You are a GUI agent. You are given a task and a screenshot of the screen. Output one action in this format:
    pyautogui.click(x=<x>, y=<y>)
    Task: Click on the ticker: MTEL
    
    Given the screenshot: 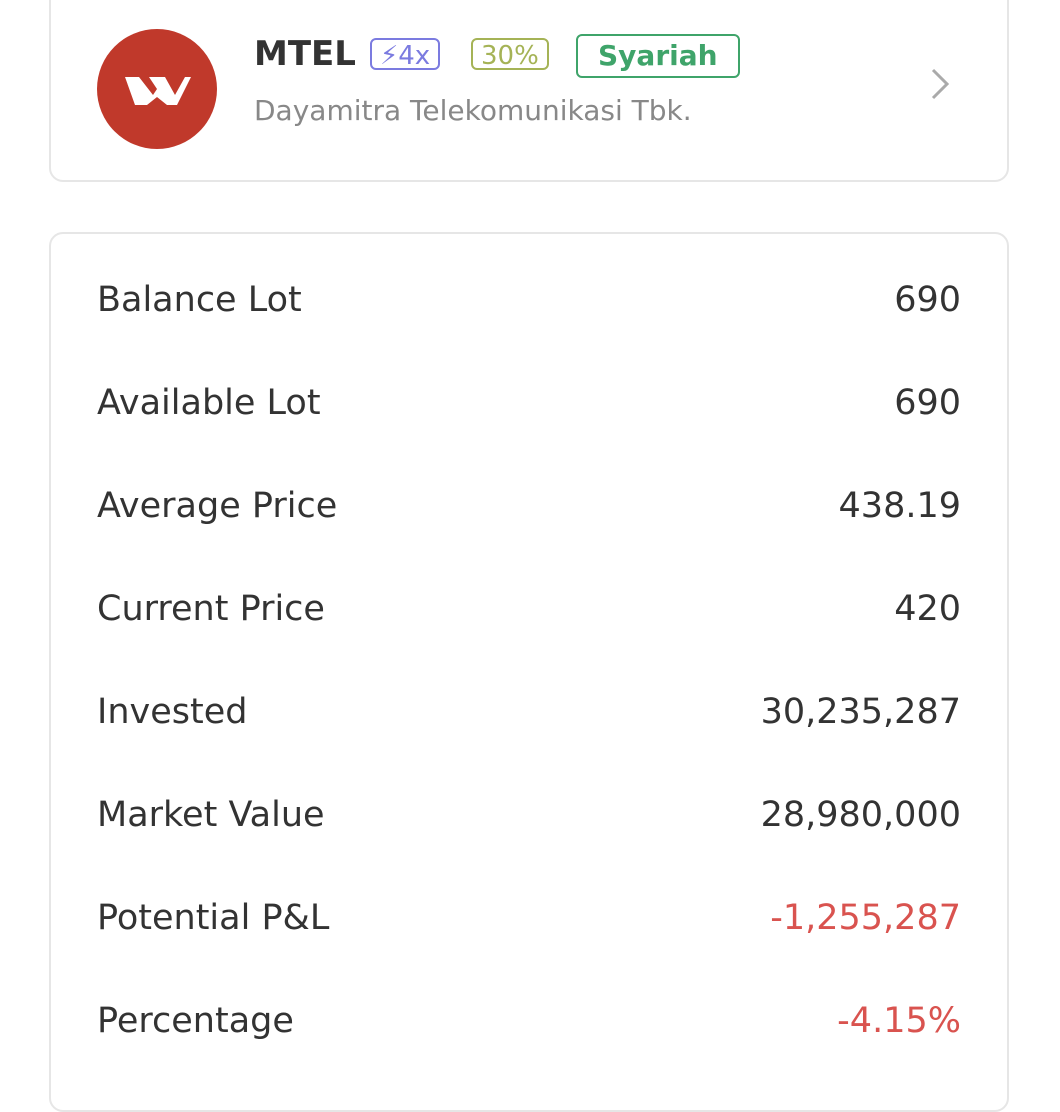 What is the action you would take?
    pyautogui.click(x=305, y=54)
    